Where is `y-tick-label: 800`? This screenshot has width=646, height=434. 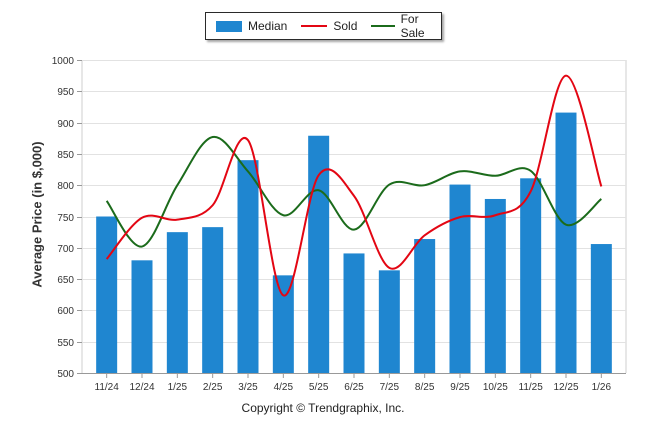
y-tick-label: 800 is located at coordinates (65, 186).